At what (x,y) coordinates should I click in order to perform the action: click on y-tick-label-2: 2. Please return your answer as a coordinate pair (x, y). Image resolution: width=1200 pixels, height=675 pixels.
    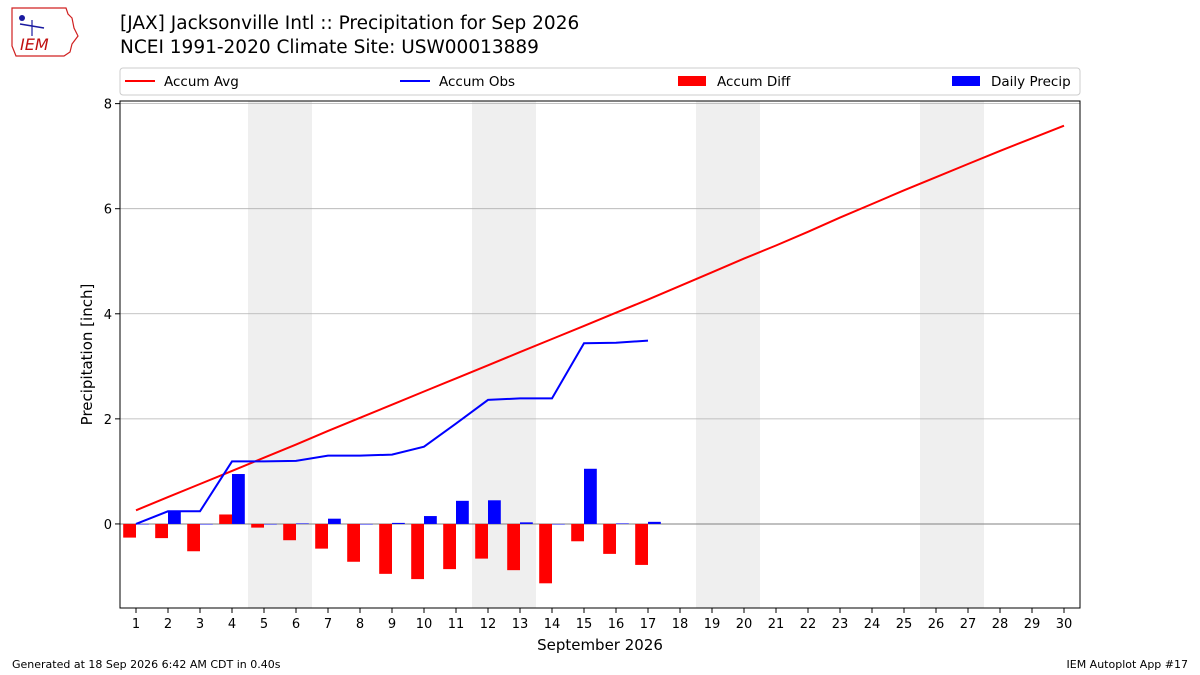
    Looking at the image, I should click on (108, 420).